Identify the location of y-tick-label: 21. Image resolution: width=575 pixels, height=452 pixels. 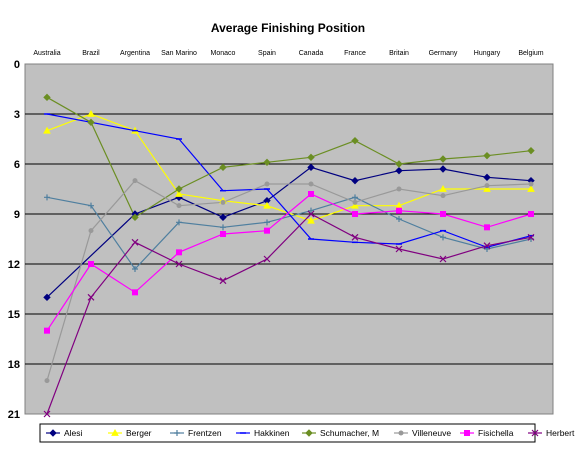
(14, 415).